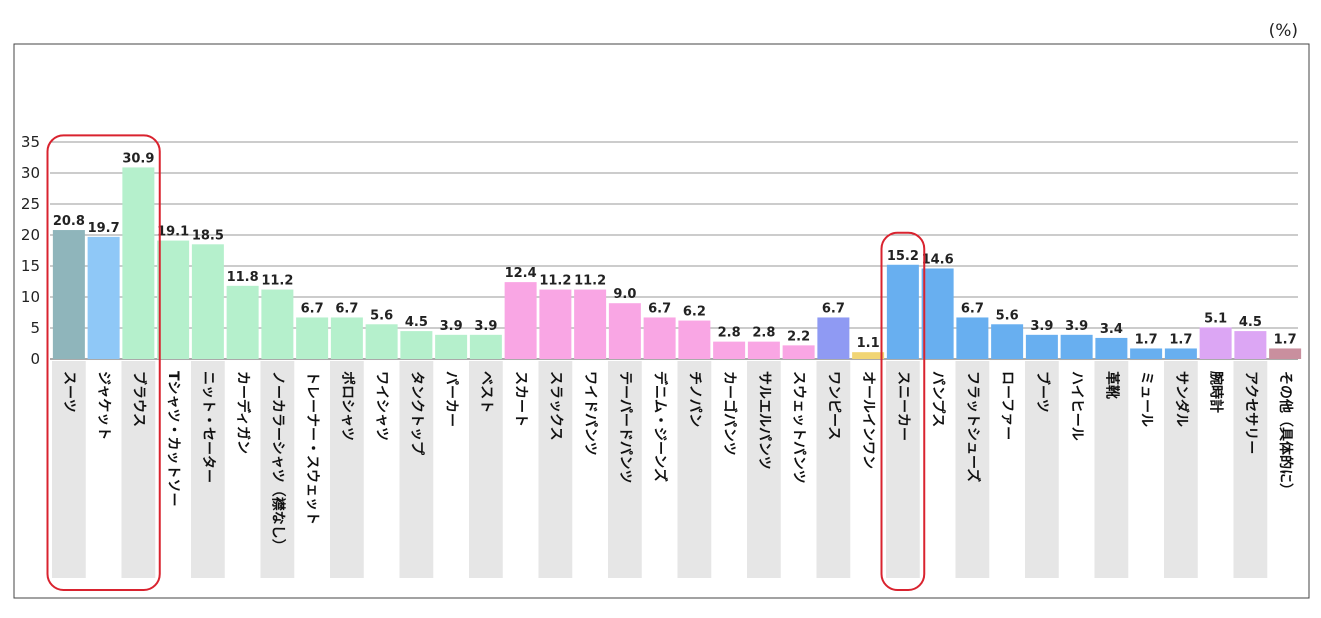 The height and width of the screenshot is (618, 1321). What do you see at coordinates (1111, 385) in the screenshot?
I see `category-label: 革靴` at bounding box center [1111, 385].